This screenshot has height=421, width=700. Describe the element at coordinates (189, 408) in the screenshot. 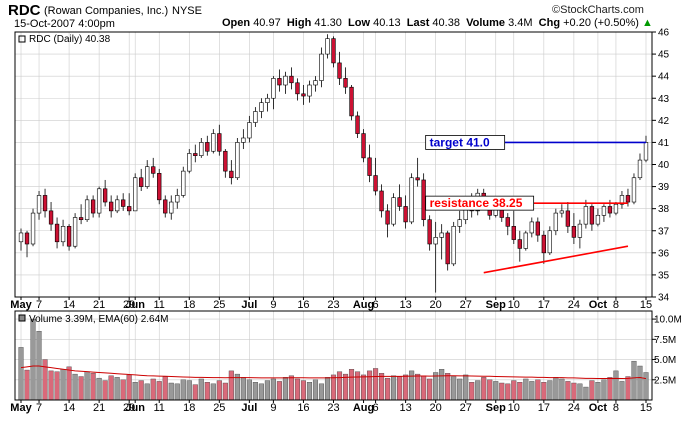

I see `x-tick-label: 18` at that location.